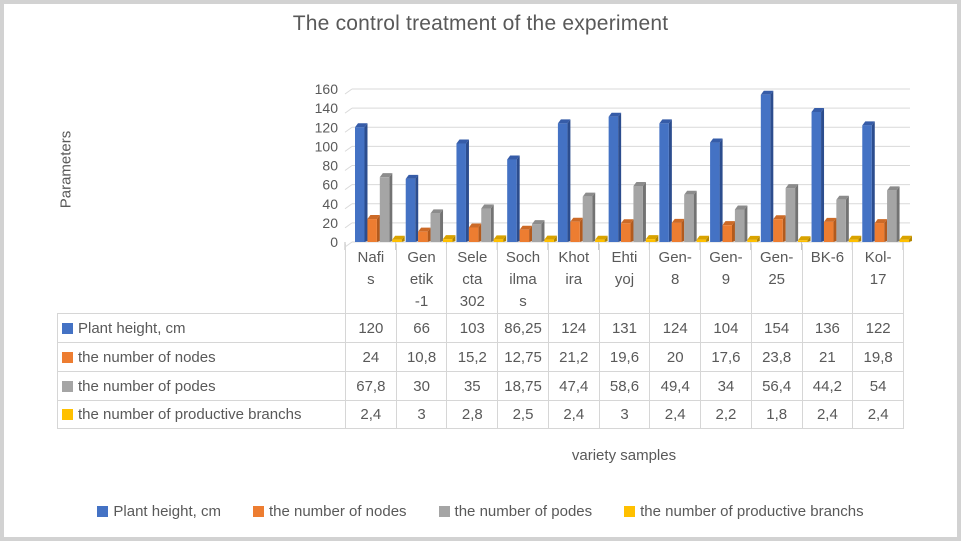 The height and width of the screenshot is (541, 961). Describe the element at coordinates (472, 327) in the screenshot. I see `table-value-cell: 103` at that location.